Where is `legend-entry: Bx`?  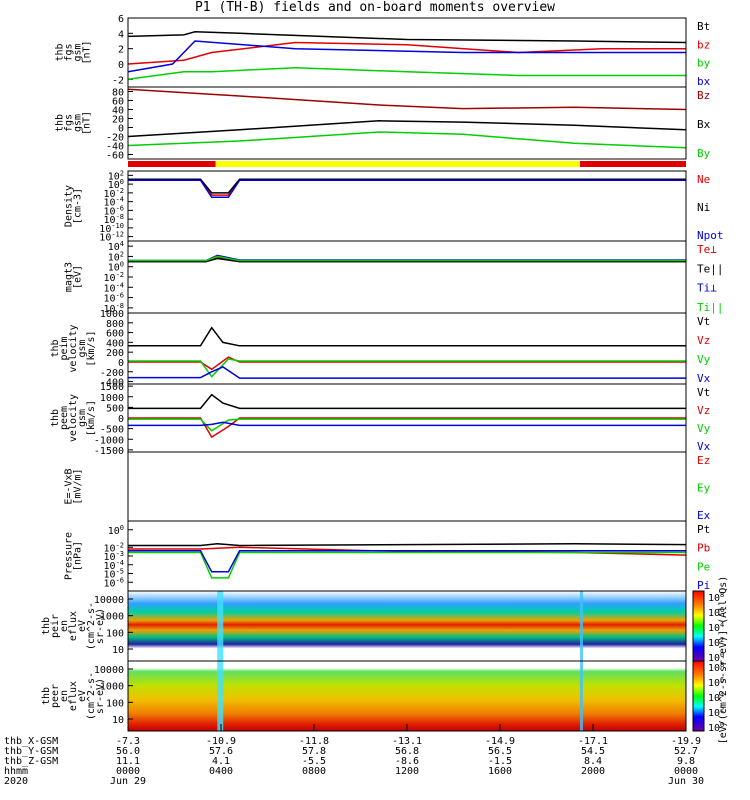
legend-entry: Bx is located at coordinates (704, 124).